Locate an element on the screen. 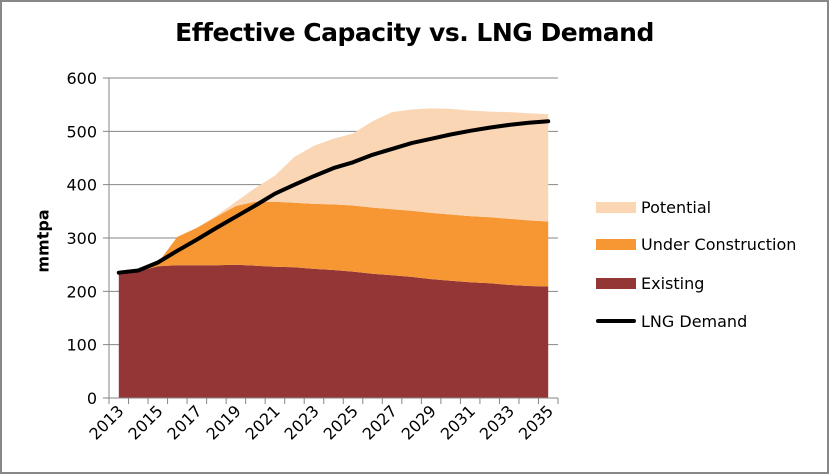 This screenshot has width=829, height=474. x-tick-label-2017: 2017 is located at coordinates (184, 422).